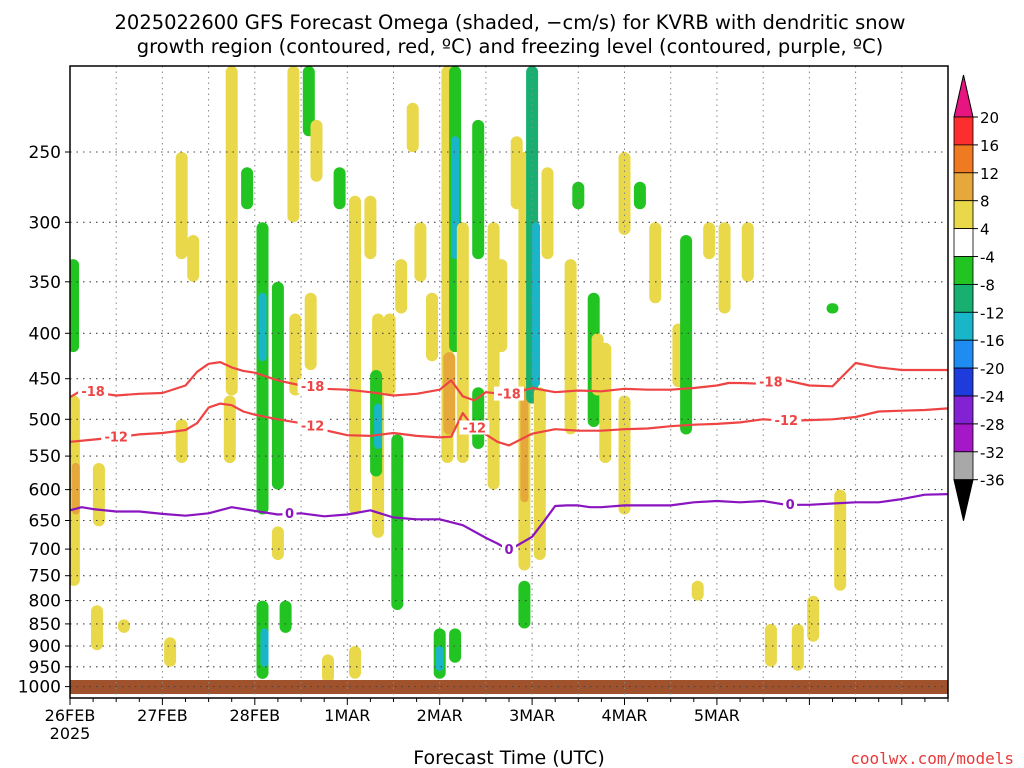 Image resolution: width=1024 pixels, height=768 pixels. I want to click on colorbar-label: -28, so click(992, 425).